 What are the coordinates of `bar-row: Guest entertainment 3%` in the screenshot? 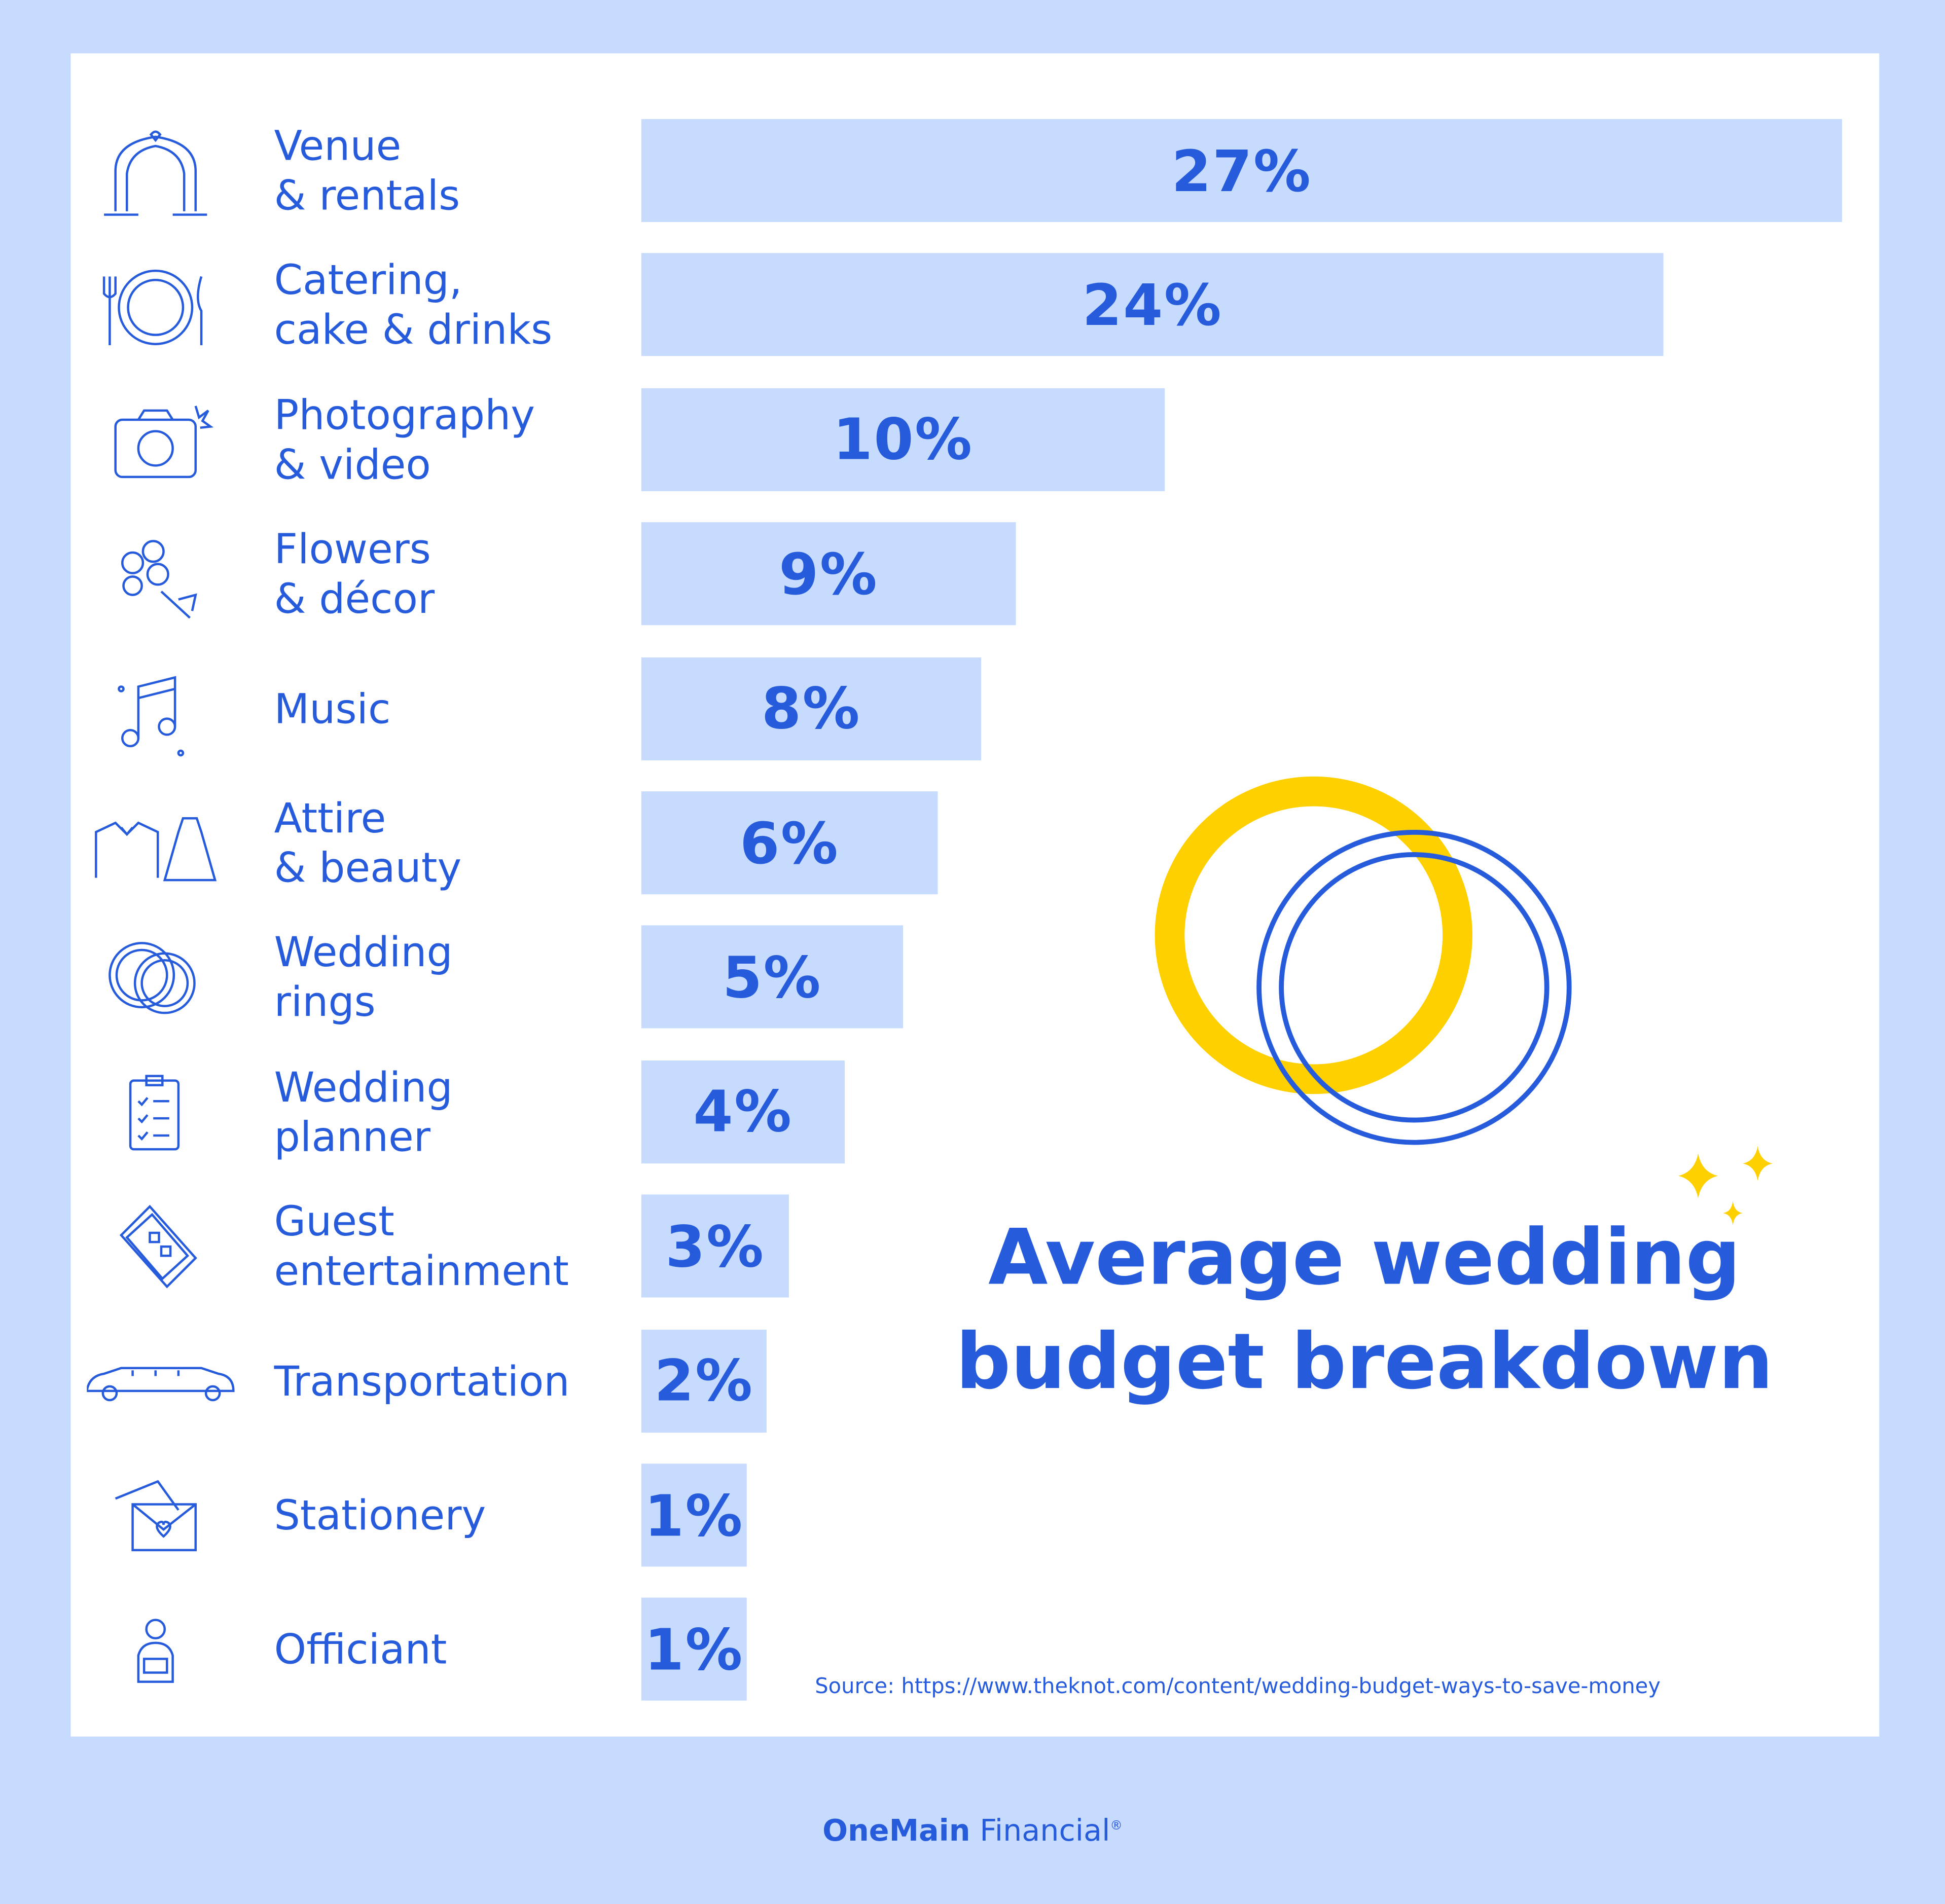 It's located at (972, 1246).